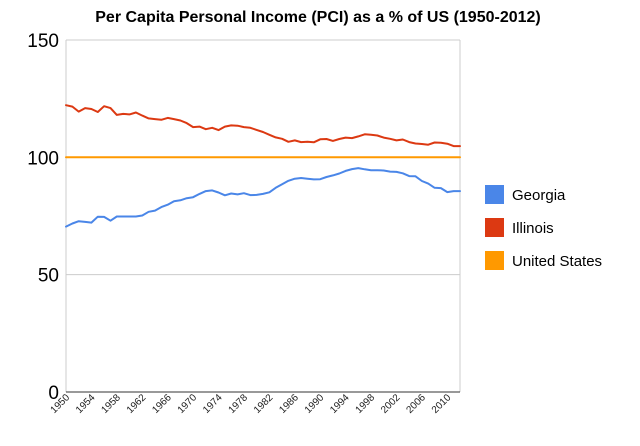 The height and width of the screenshot is (446, 640). Describe the element at coordinates (539, 195) in the screenshot. I see `legend-label: Georgia` at that location.